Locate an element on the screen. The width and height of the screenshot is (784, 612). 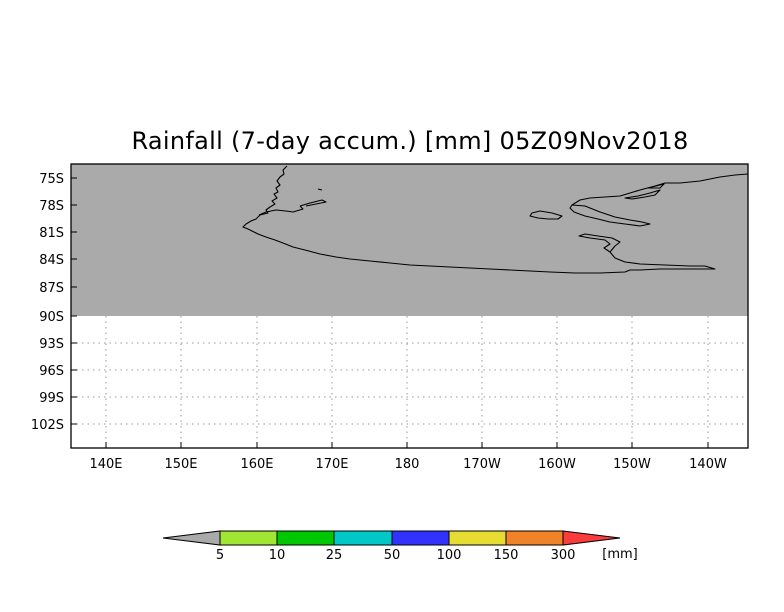
antarctic-coastline is located at coordinates (495, 219).